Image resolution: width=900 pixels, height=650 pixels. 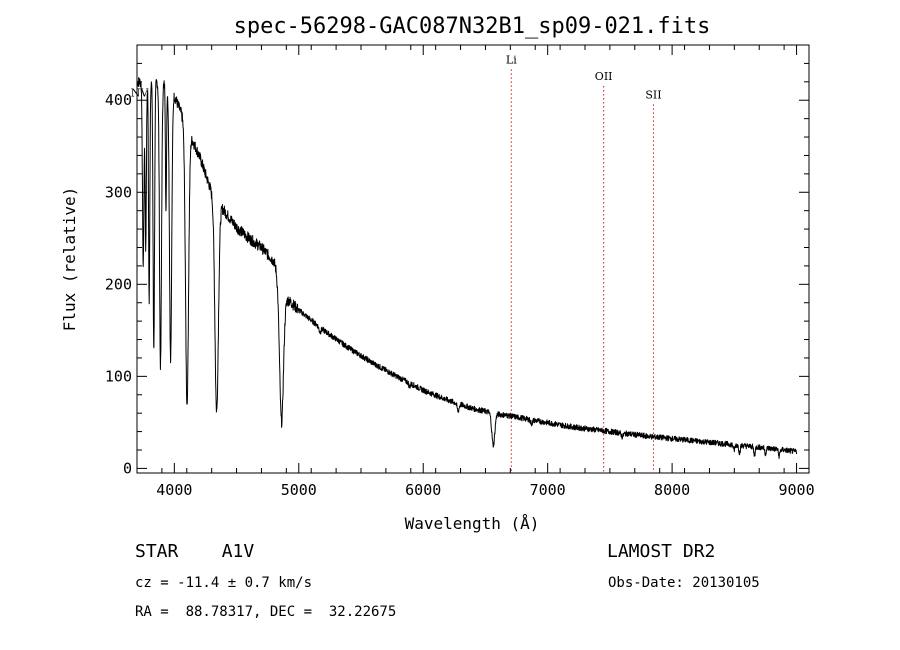 What do you see at coordinates (118, 376) in the screenshot?
I see `y-tick-label: 100` at bounding box center [118, 376].